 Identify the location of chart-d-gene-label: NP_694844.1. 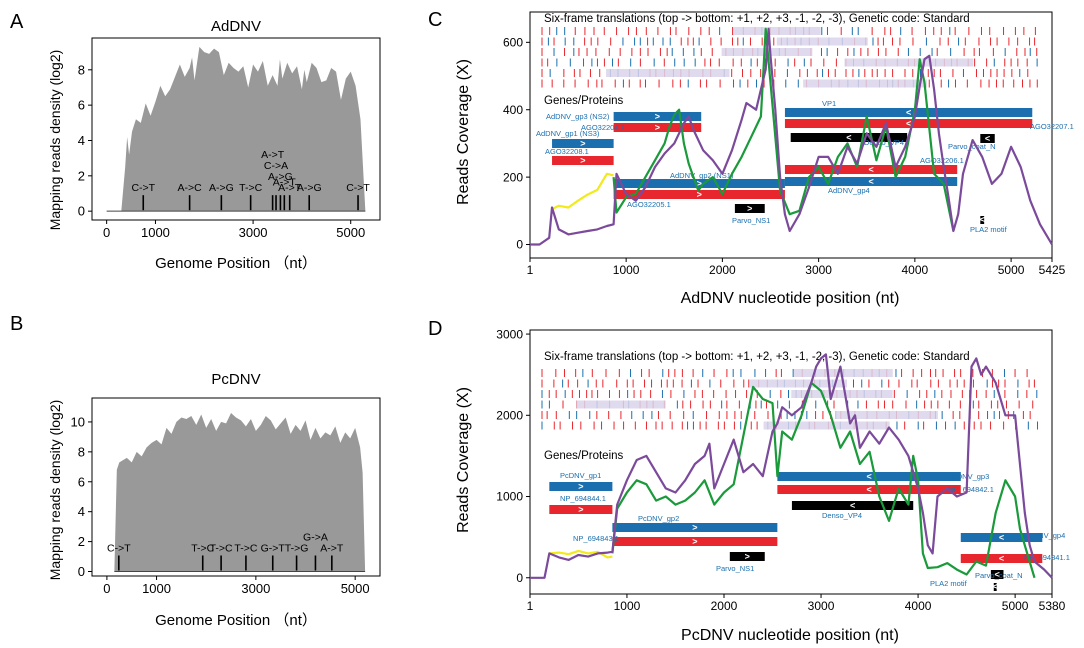
(583, 498).